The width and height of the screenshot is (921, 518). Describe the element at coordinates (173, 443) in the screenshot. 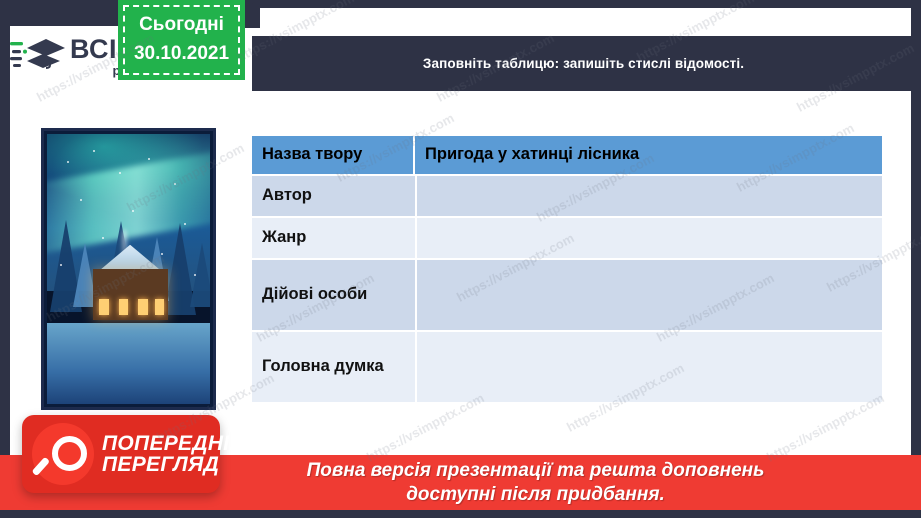

I see `preview-line-1: ПОПЕРЕДНІЙ` at that location.